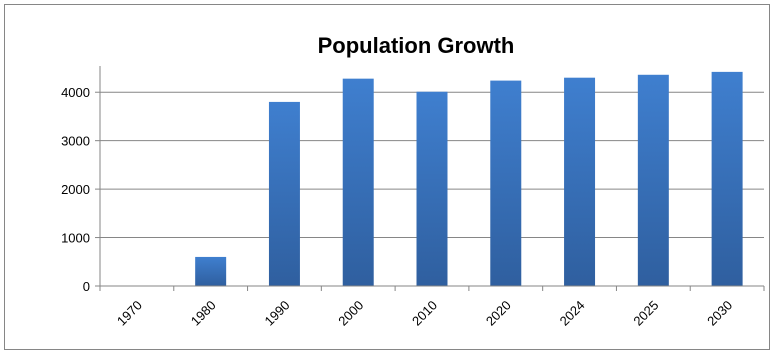  I want to click on bar-2025, so click(653, 180).